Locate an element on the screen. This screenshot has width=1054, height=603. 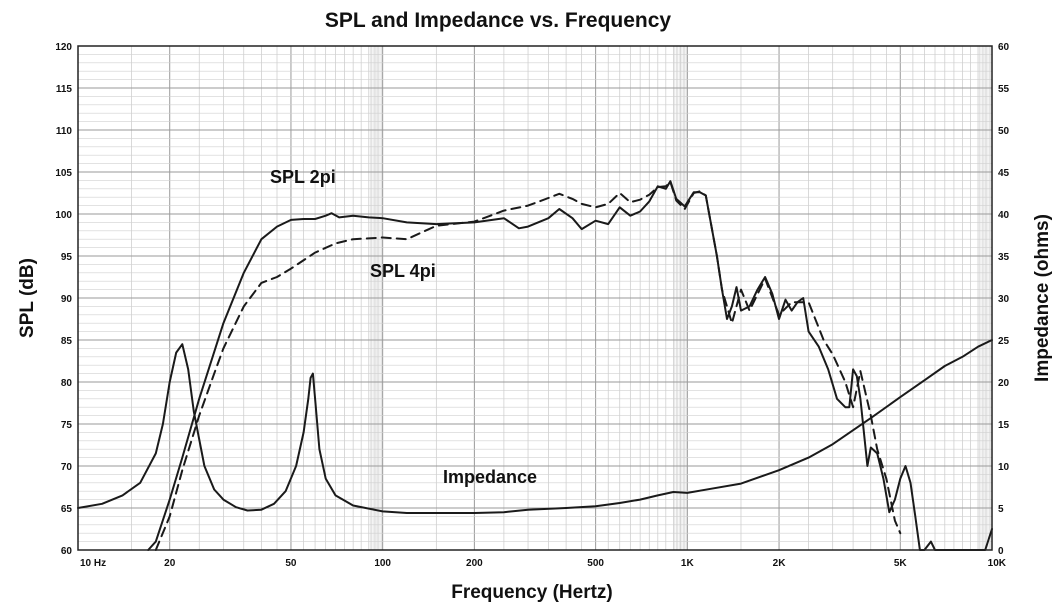
label-spl-2pi: SPL 2pi is located at coordinates (303, 177).